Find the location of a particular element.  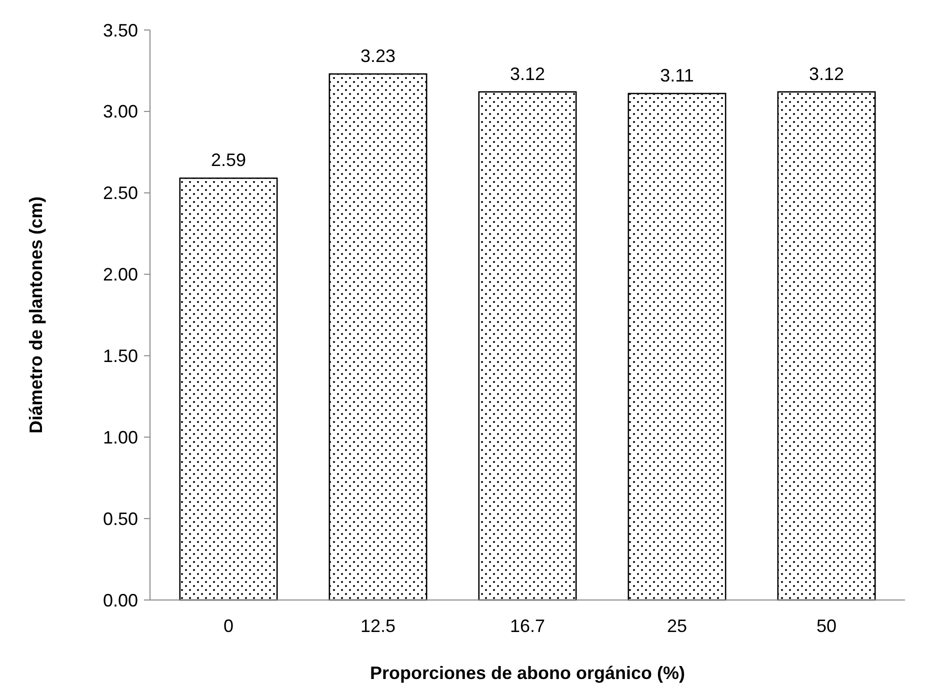

x-tick-label: 12.5 is located at coordinates (378, 626).